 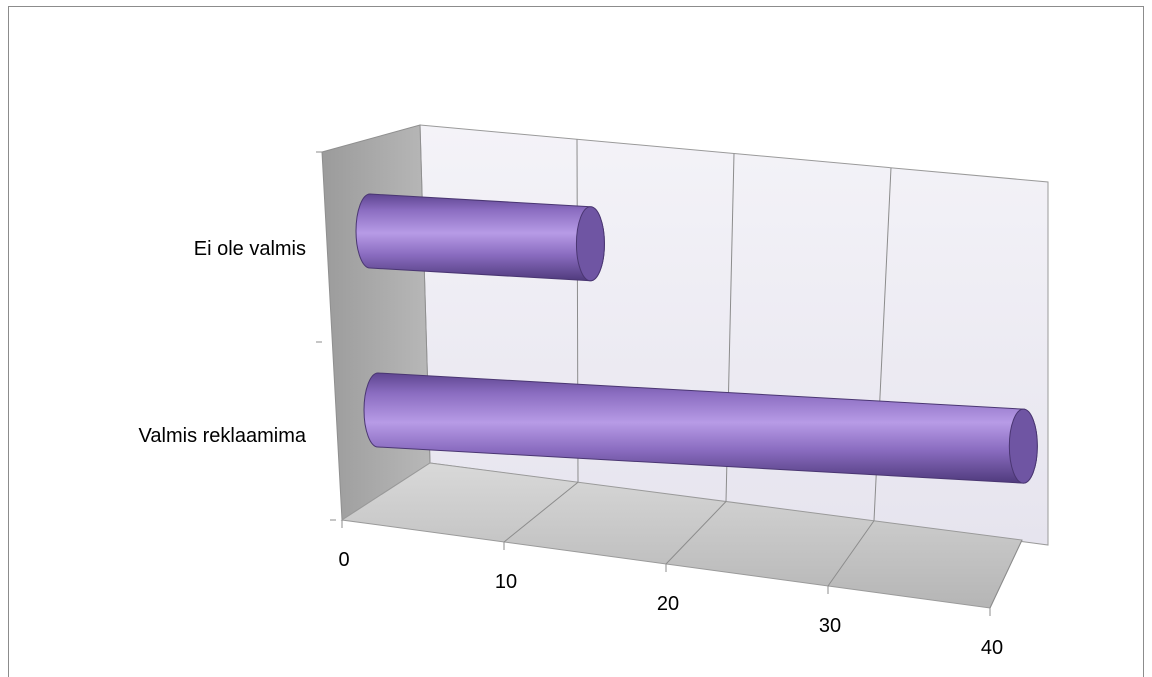 What do you see at coordinates (250, 249) in the screenshot?
I see `category-label: Ei ole valmis` at bounding box center [250, 249].